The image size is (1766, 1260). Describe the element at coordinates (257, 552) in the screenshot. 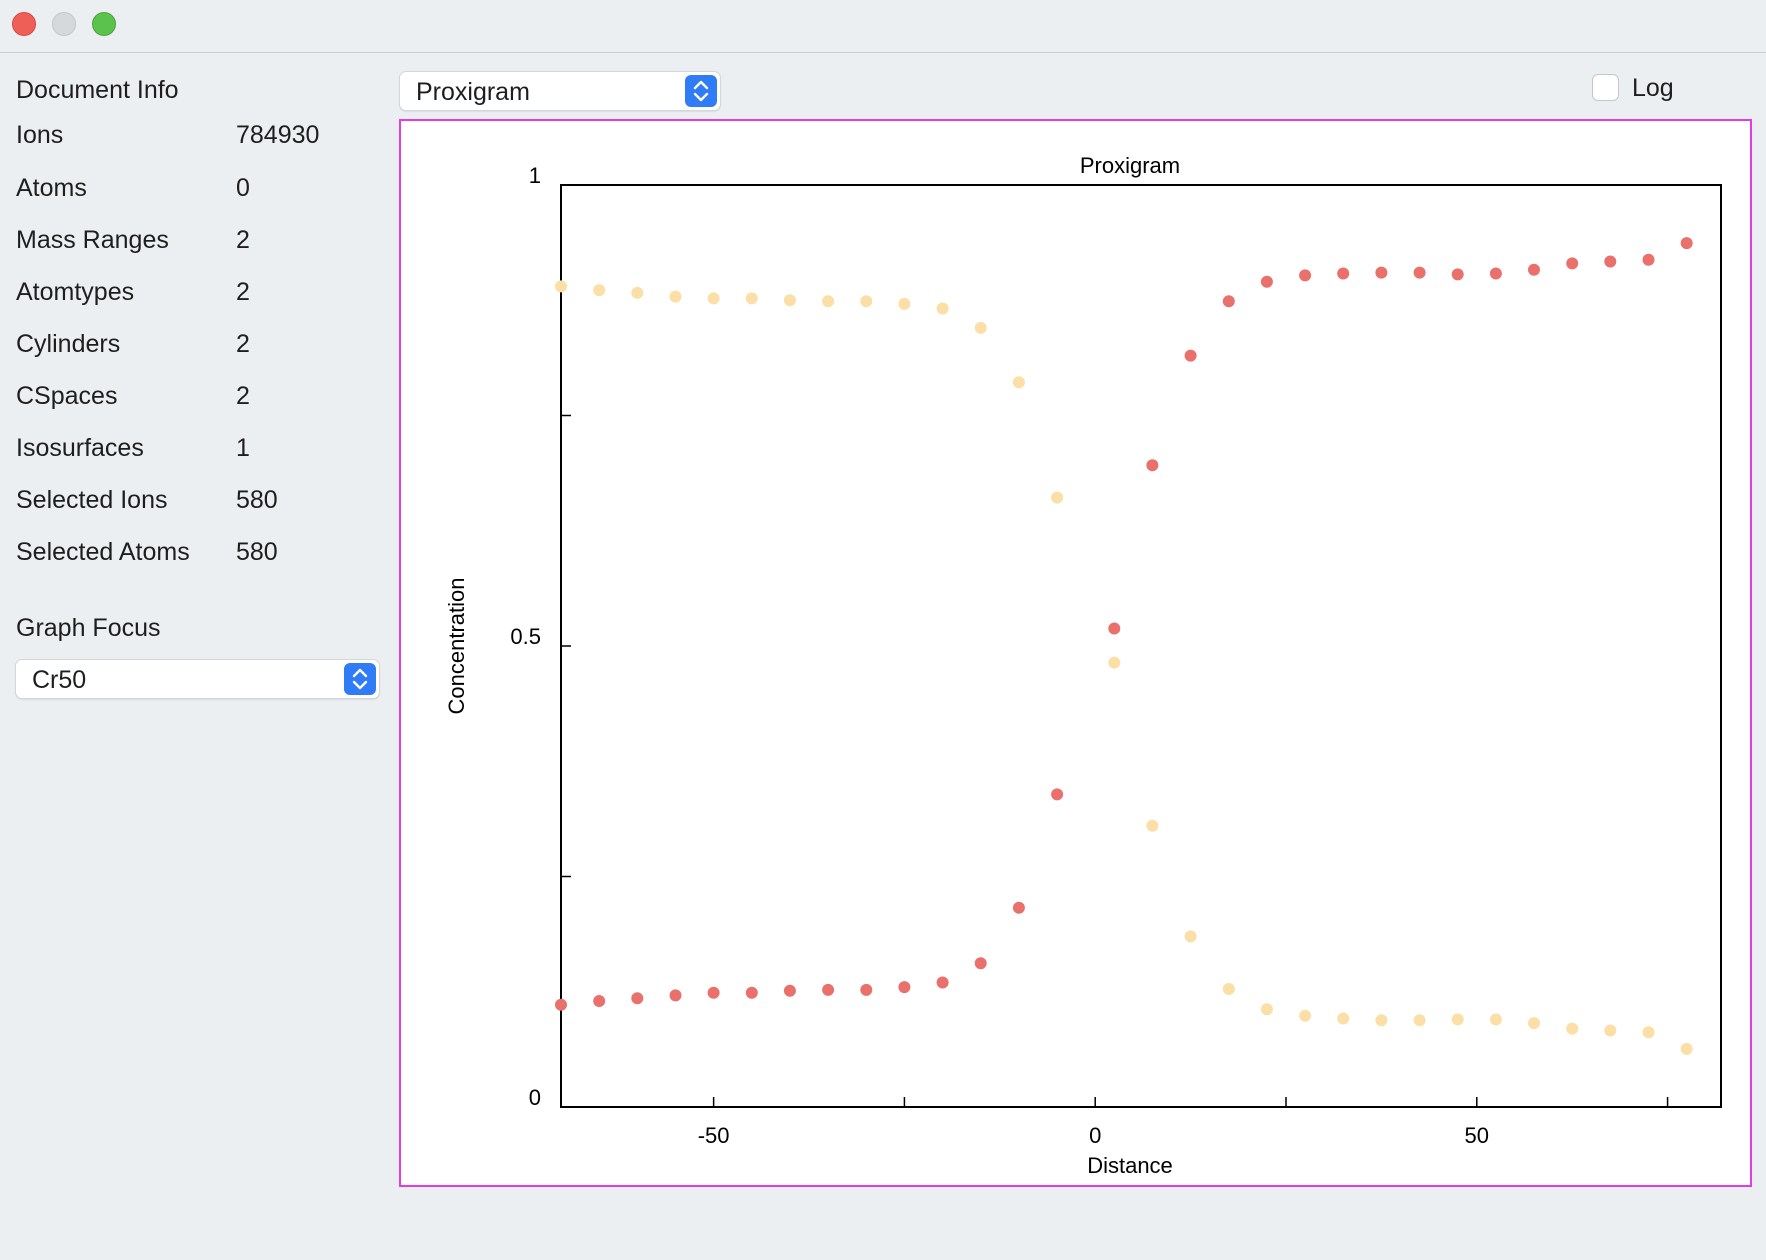

I see `info-value: 580` at that location.